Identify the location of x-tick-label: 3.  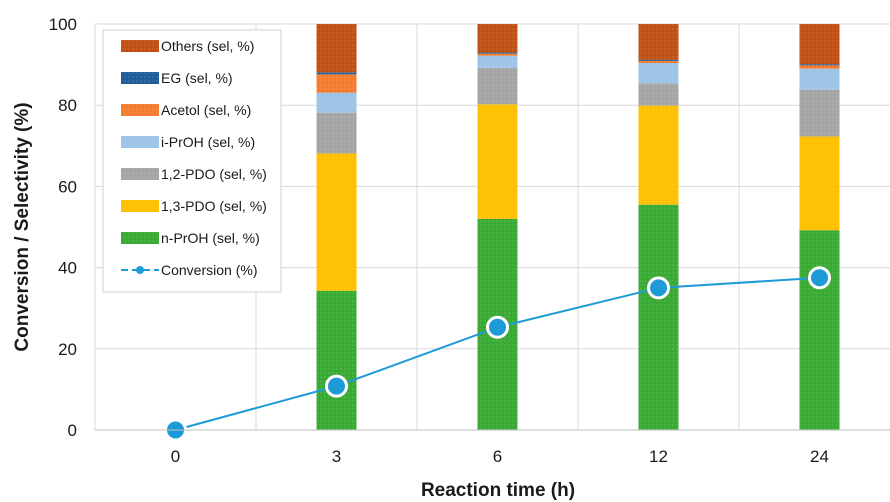
(336, 456).